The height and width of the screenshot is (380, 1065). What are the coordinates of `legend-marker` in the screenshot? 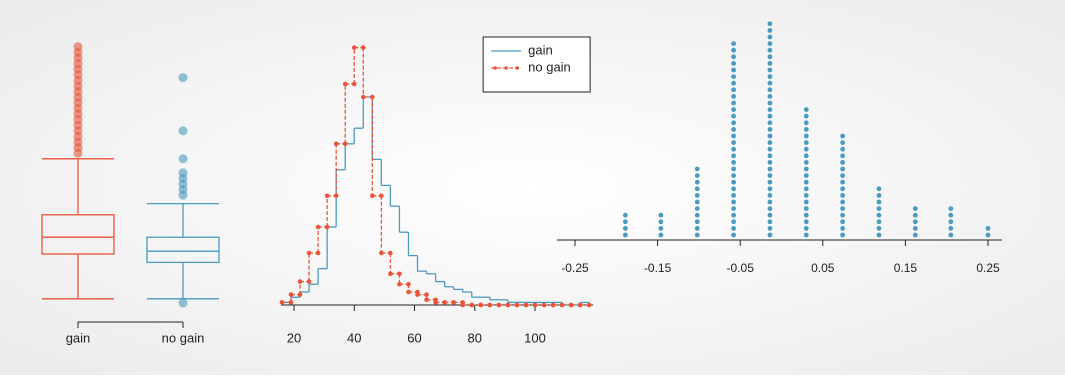 It's located at (495, 68).